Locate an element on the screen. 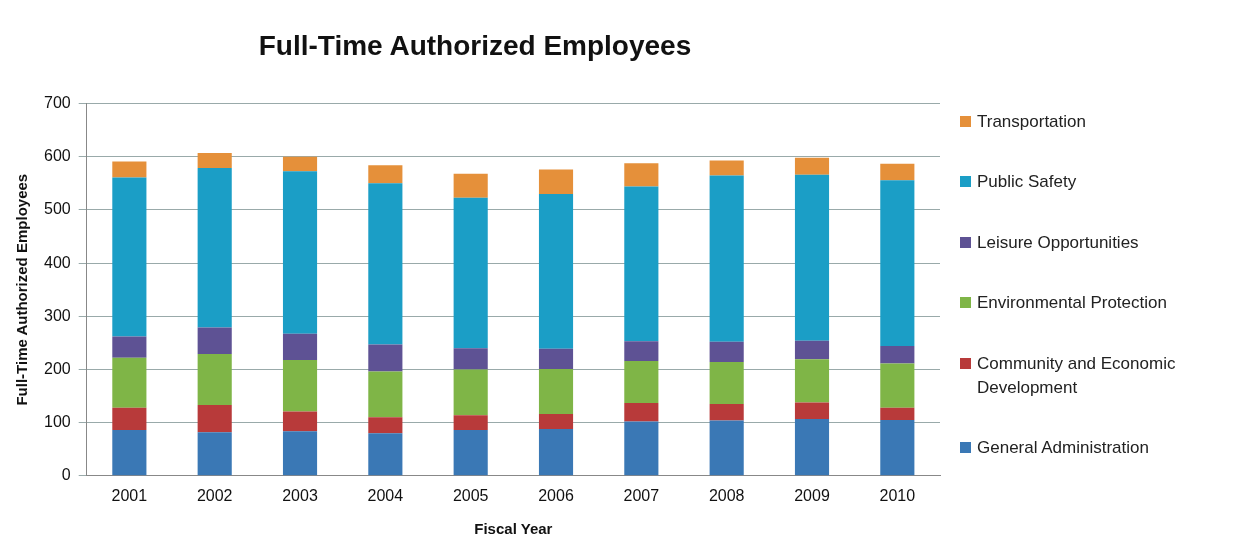 Image resolution: width=1251 pixels, height=548 pixels. y-tick-label: 300 is located at coordinates (57, 315).